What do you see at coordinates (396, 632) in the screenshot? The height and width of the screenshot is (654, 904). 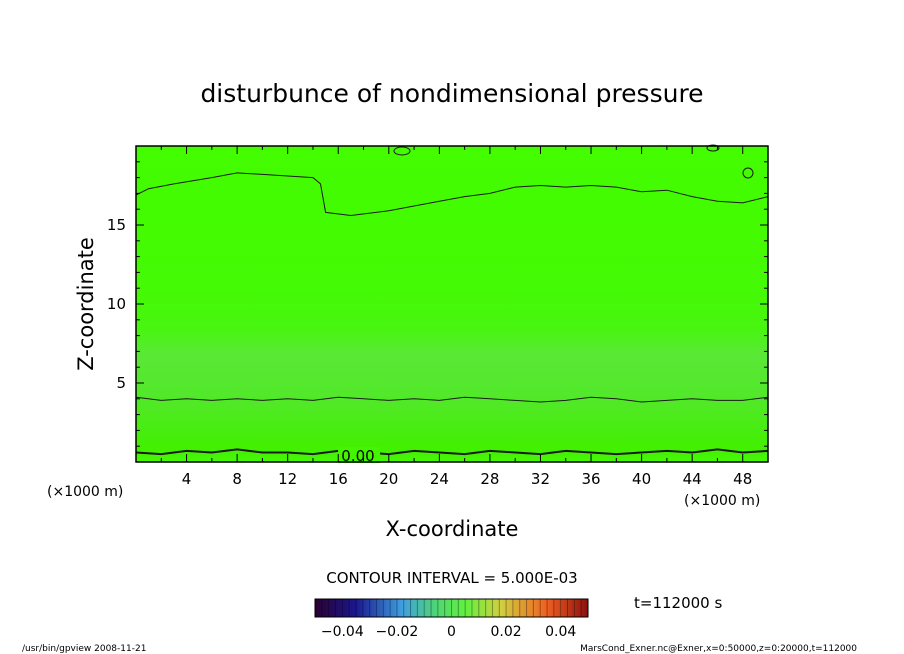 I see `colorbar-tick-label: −0.02` at bounding box center [396, 632].